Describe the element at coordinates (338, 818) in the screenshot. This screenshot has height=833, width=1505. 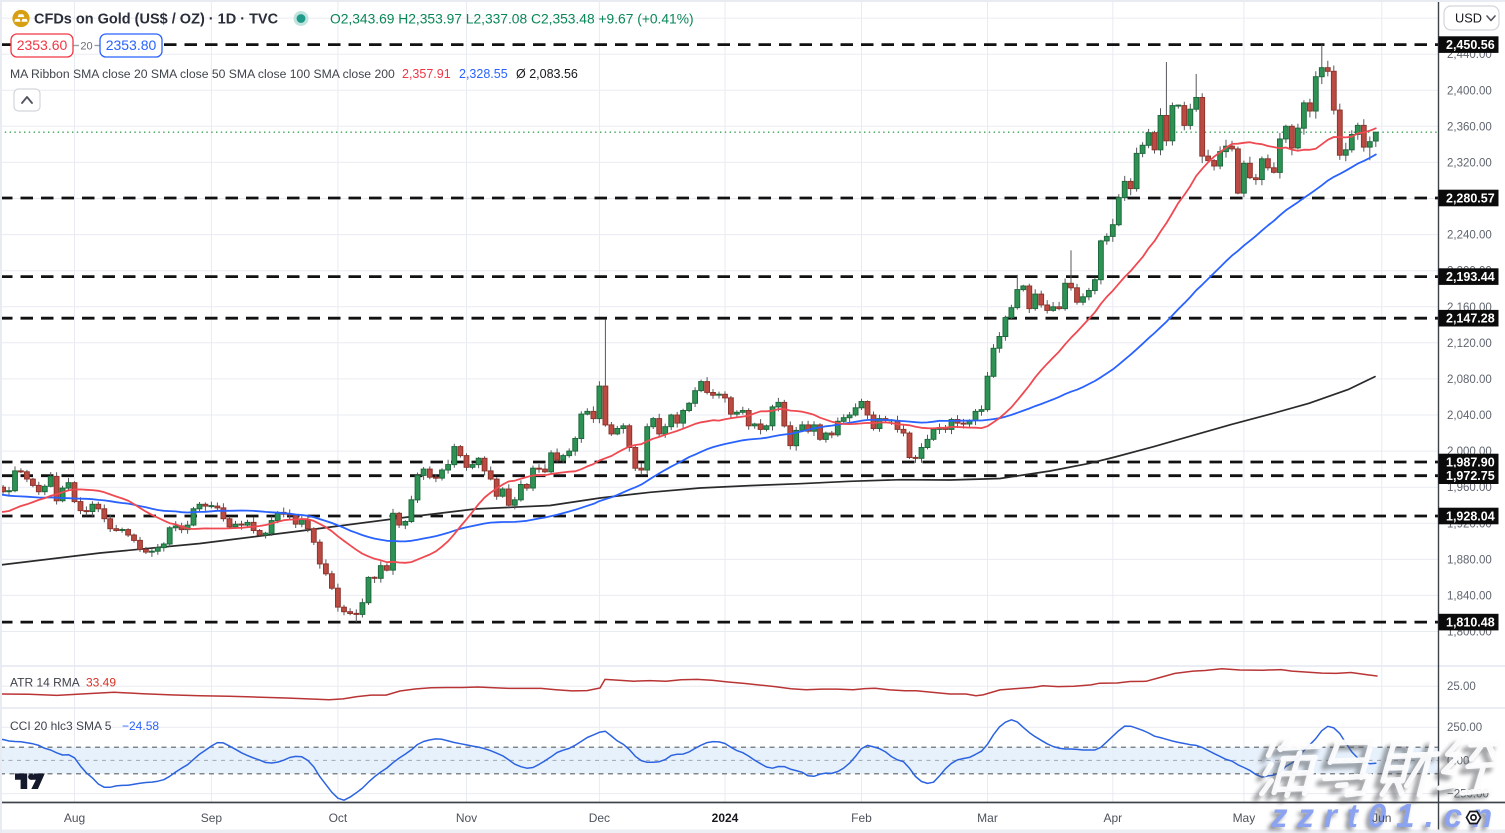
I see `svg-text: Oct` at that location.